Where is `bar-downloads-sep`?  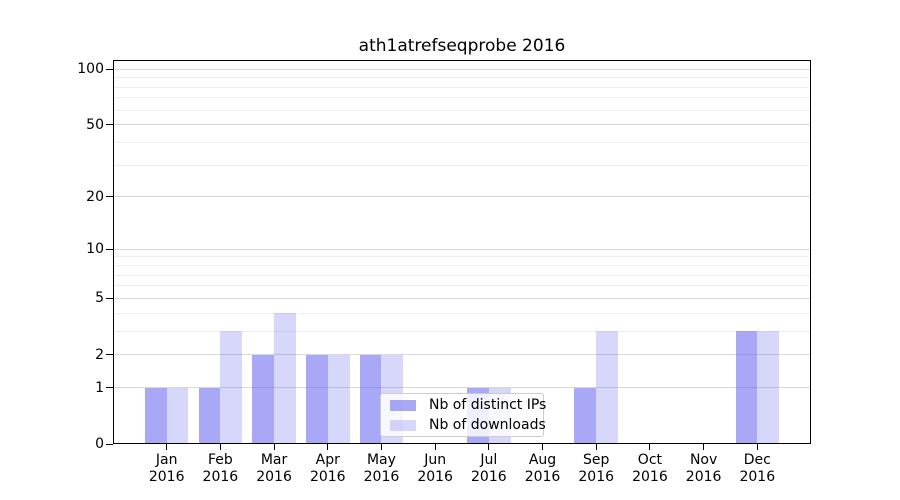 bar-downloads-sep is located at coordinates (607, 387).